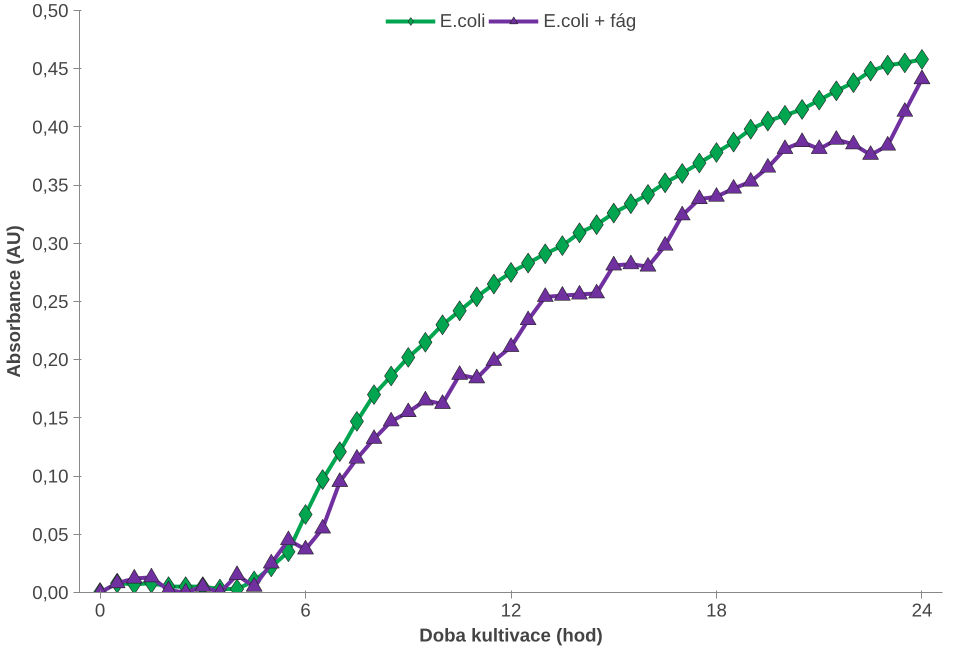  What do you see at coordinates (463, 21) in the screenshot?
I see `legend-label: E.coli` at bounding box center [463, 21].